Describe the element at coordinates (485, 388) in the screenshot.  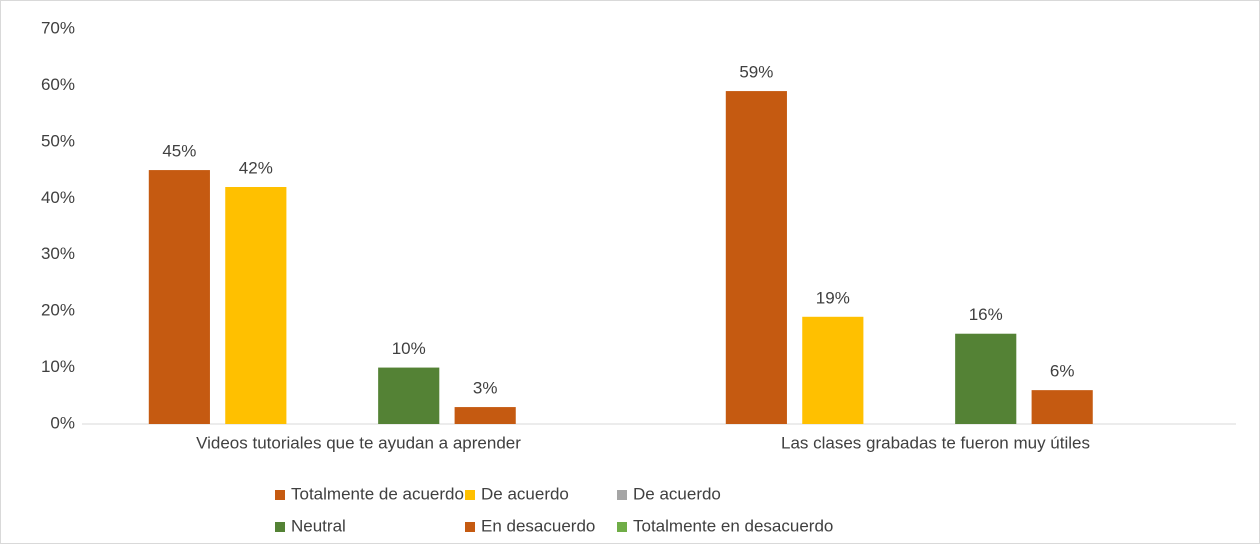
I see `data-label: 3%` at that location.